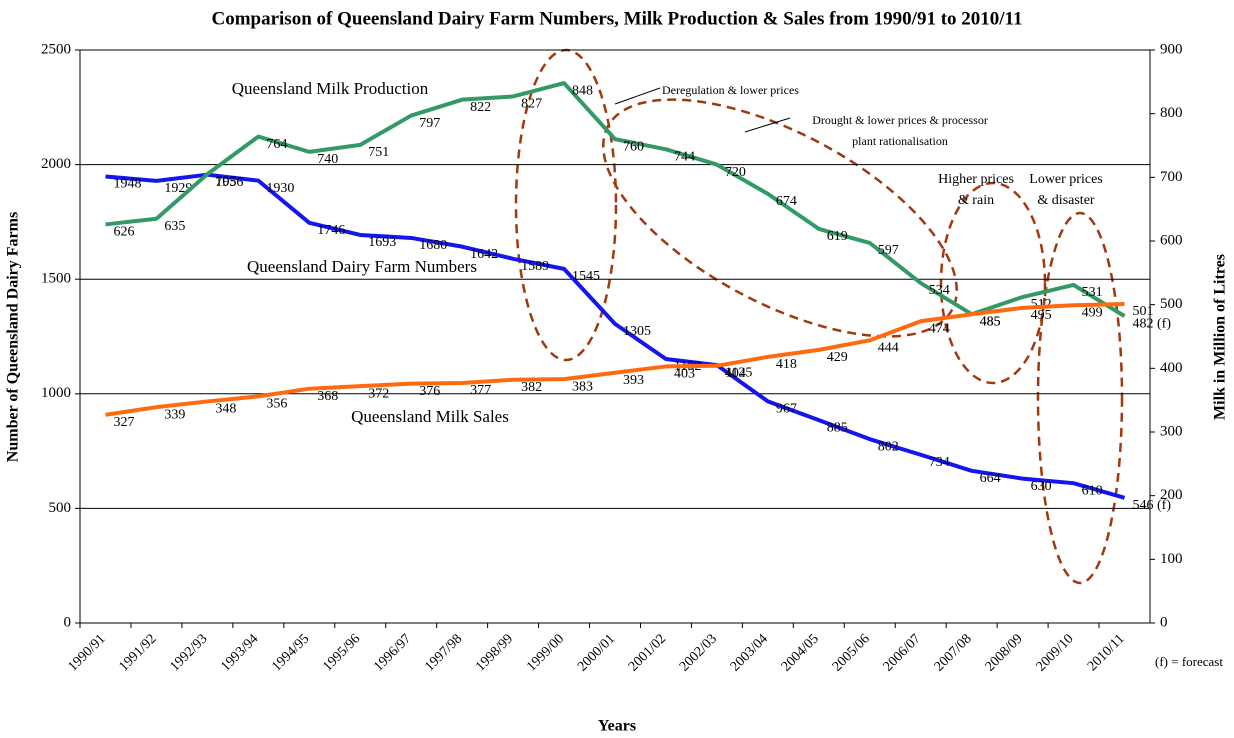 Image resolution: width=1234 pixels, height=738 pixels. Describe the element at coordinates (837, 357) in the screenshot. I see `data-label: 429` at that location.